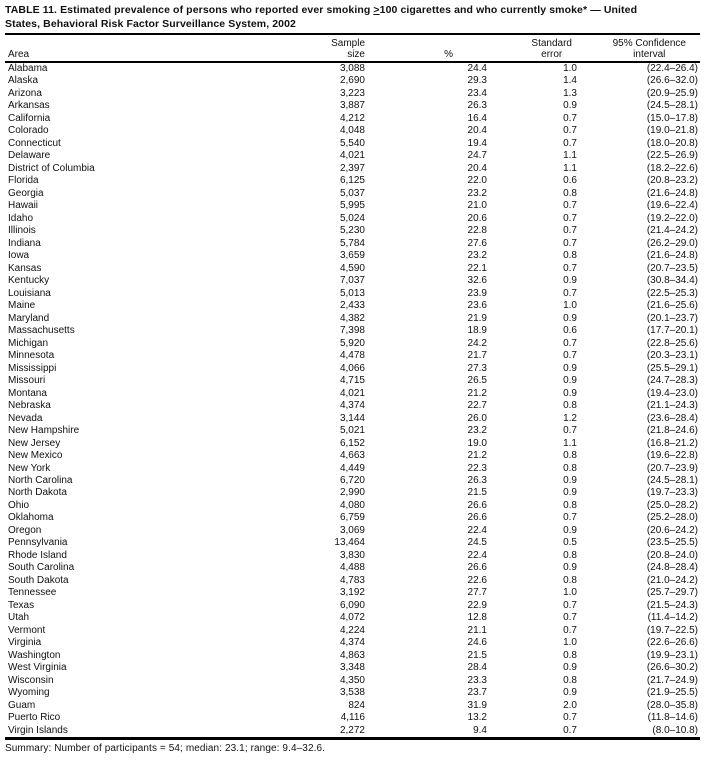  What do you see at coordinates (477, 668) in the screenshot?
I see `percent-cell: 28.4` at bounding box center [477, 668].